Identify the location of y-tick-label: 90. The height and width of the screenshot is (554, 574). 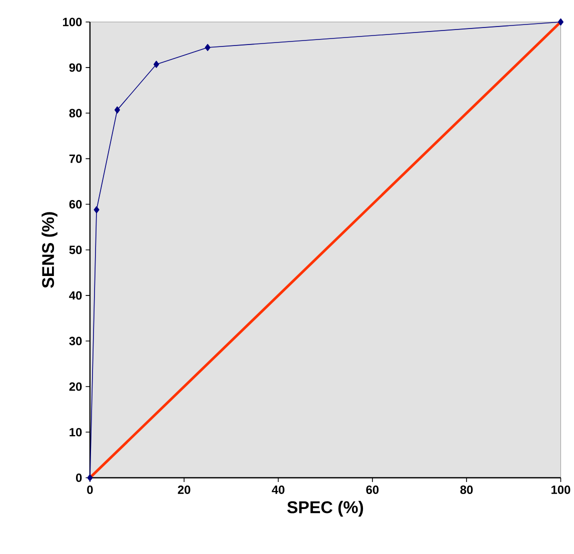
(75, 67).